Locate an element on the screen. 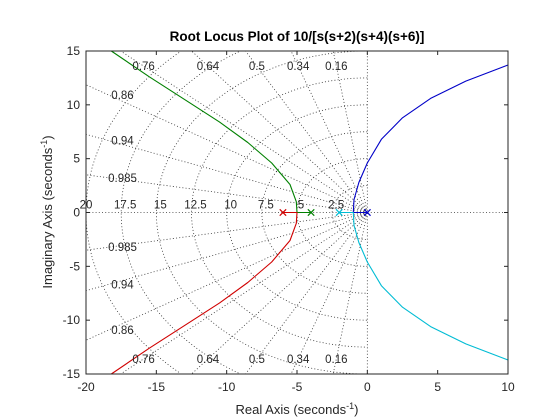 This screenshot has width=560, height=420. damping-label-lower-5: 0.86 is located at coordinates (122, 331).